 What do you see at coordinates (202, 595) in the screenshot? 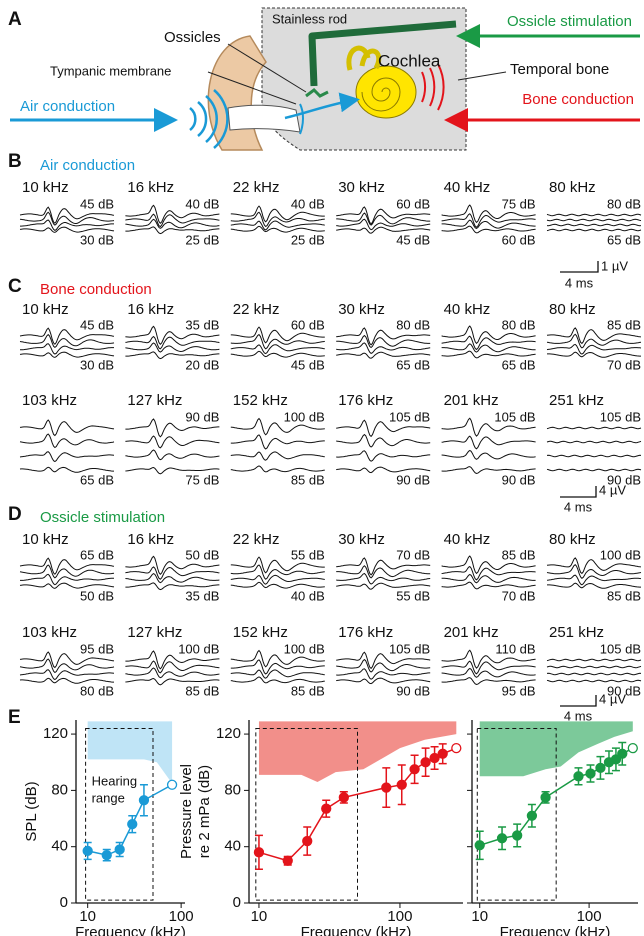
I see `level-label: 35 dB` at bounding box center [202, 595].